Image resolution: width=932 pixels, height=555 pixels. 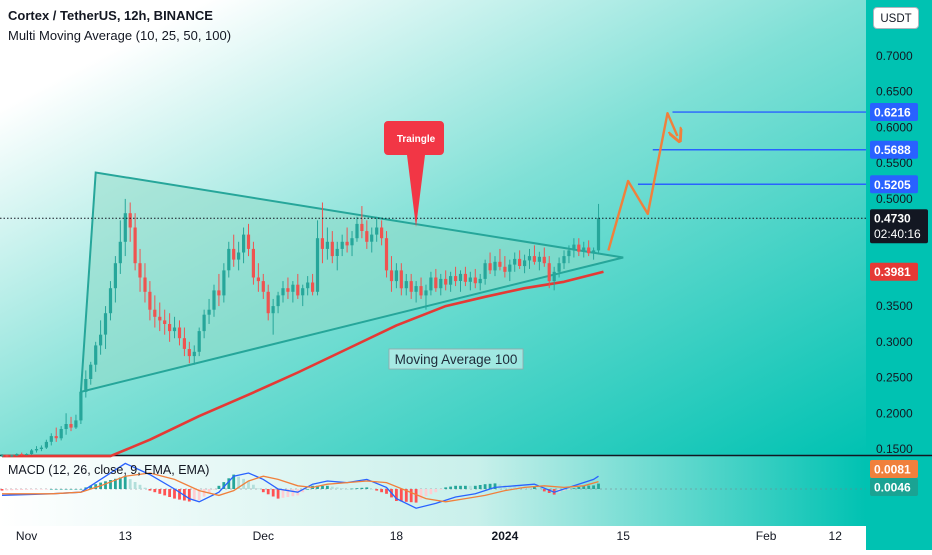 I want to click on ma100-label-box: Moving Average 100, so click(x=456, y=359).